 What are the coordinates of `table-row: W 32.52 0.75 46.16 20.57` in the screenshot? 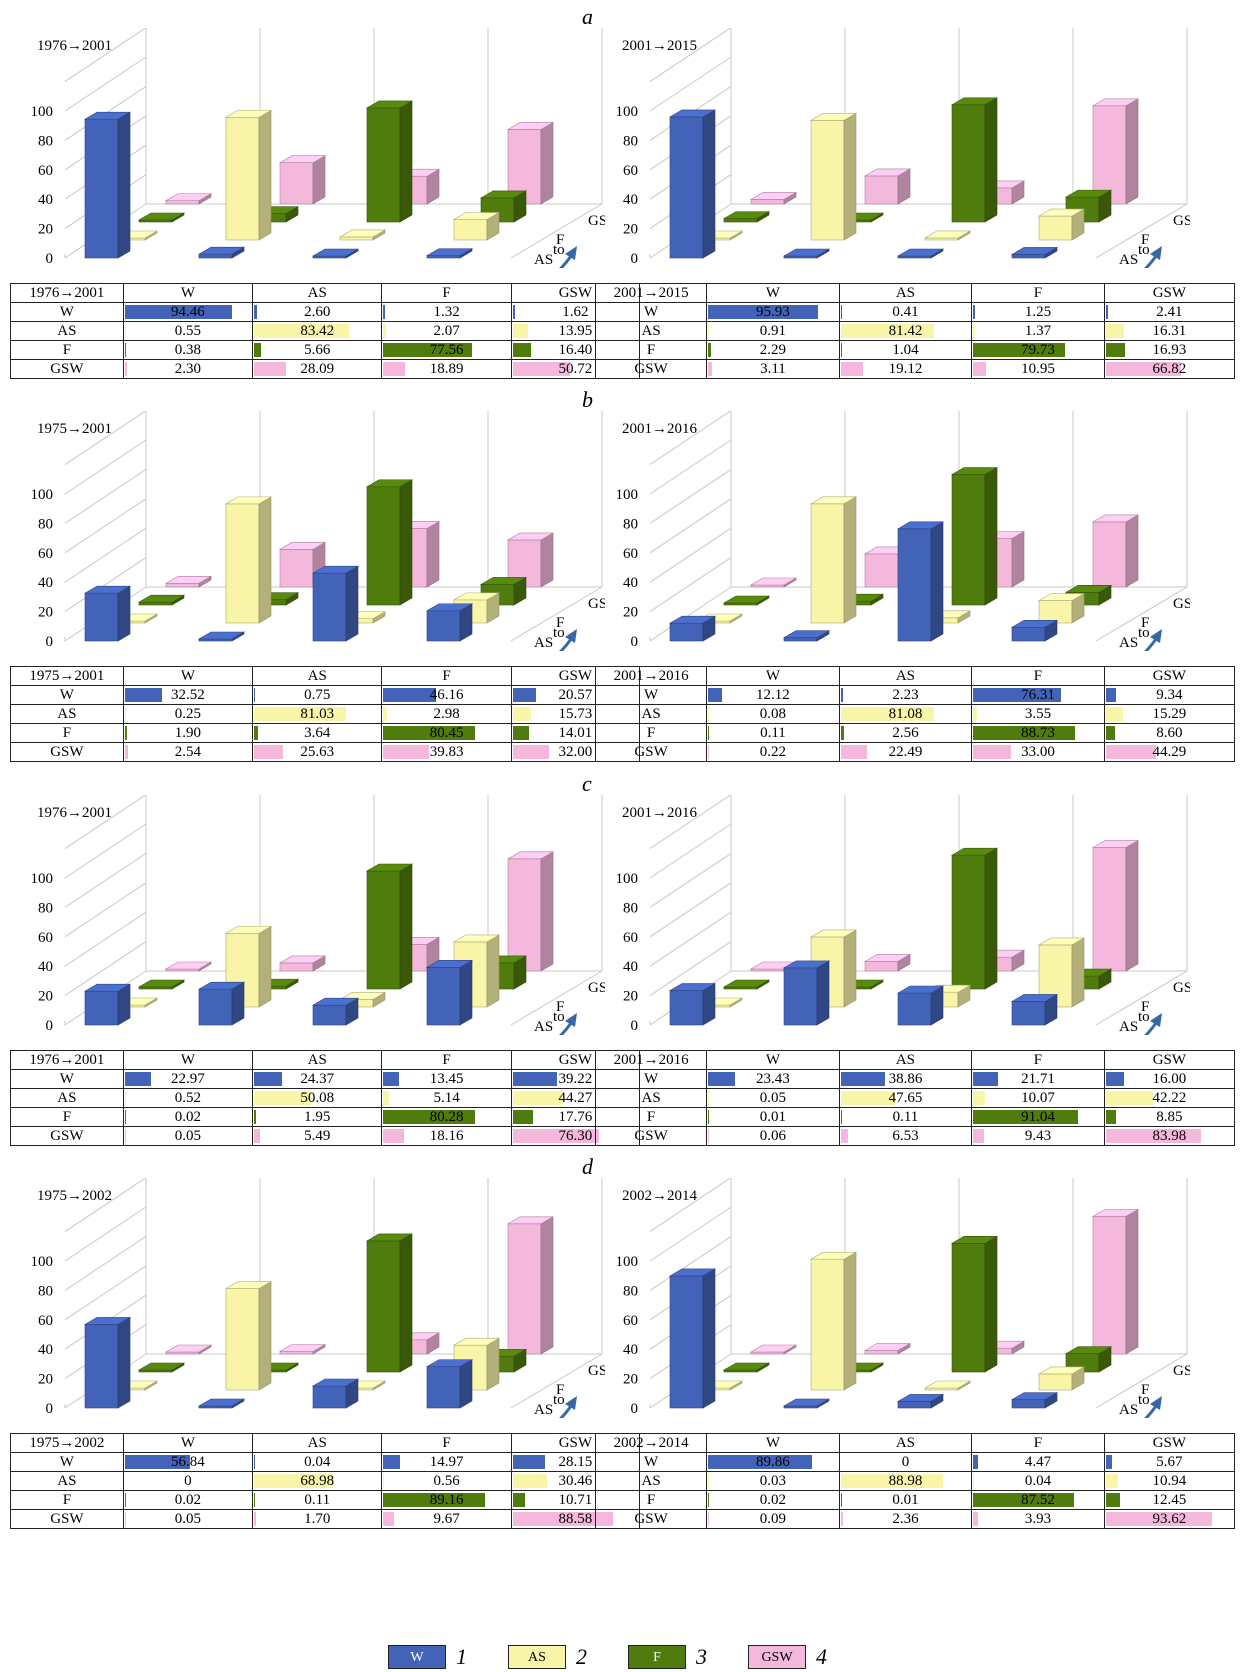 It's located at (325, 695).